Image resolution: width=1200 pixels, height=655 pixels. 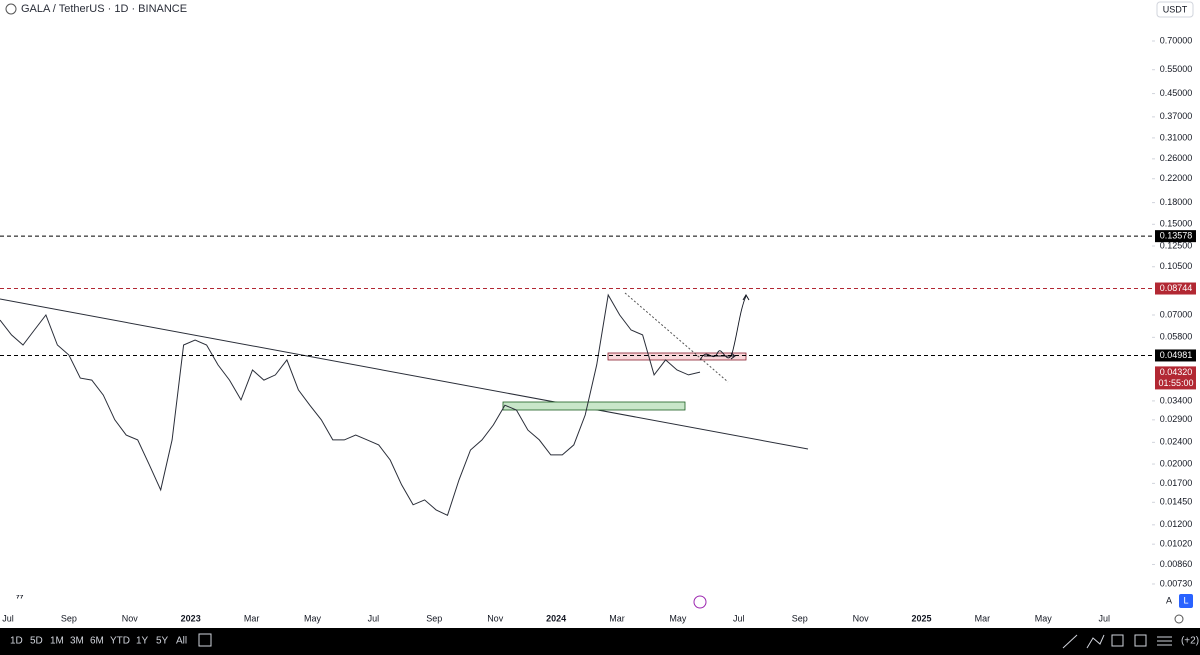 What do you see at coordinates (556, 618) in the screenshot?
I see `x-tick-label: 2024` at bounding box center [556, 618].